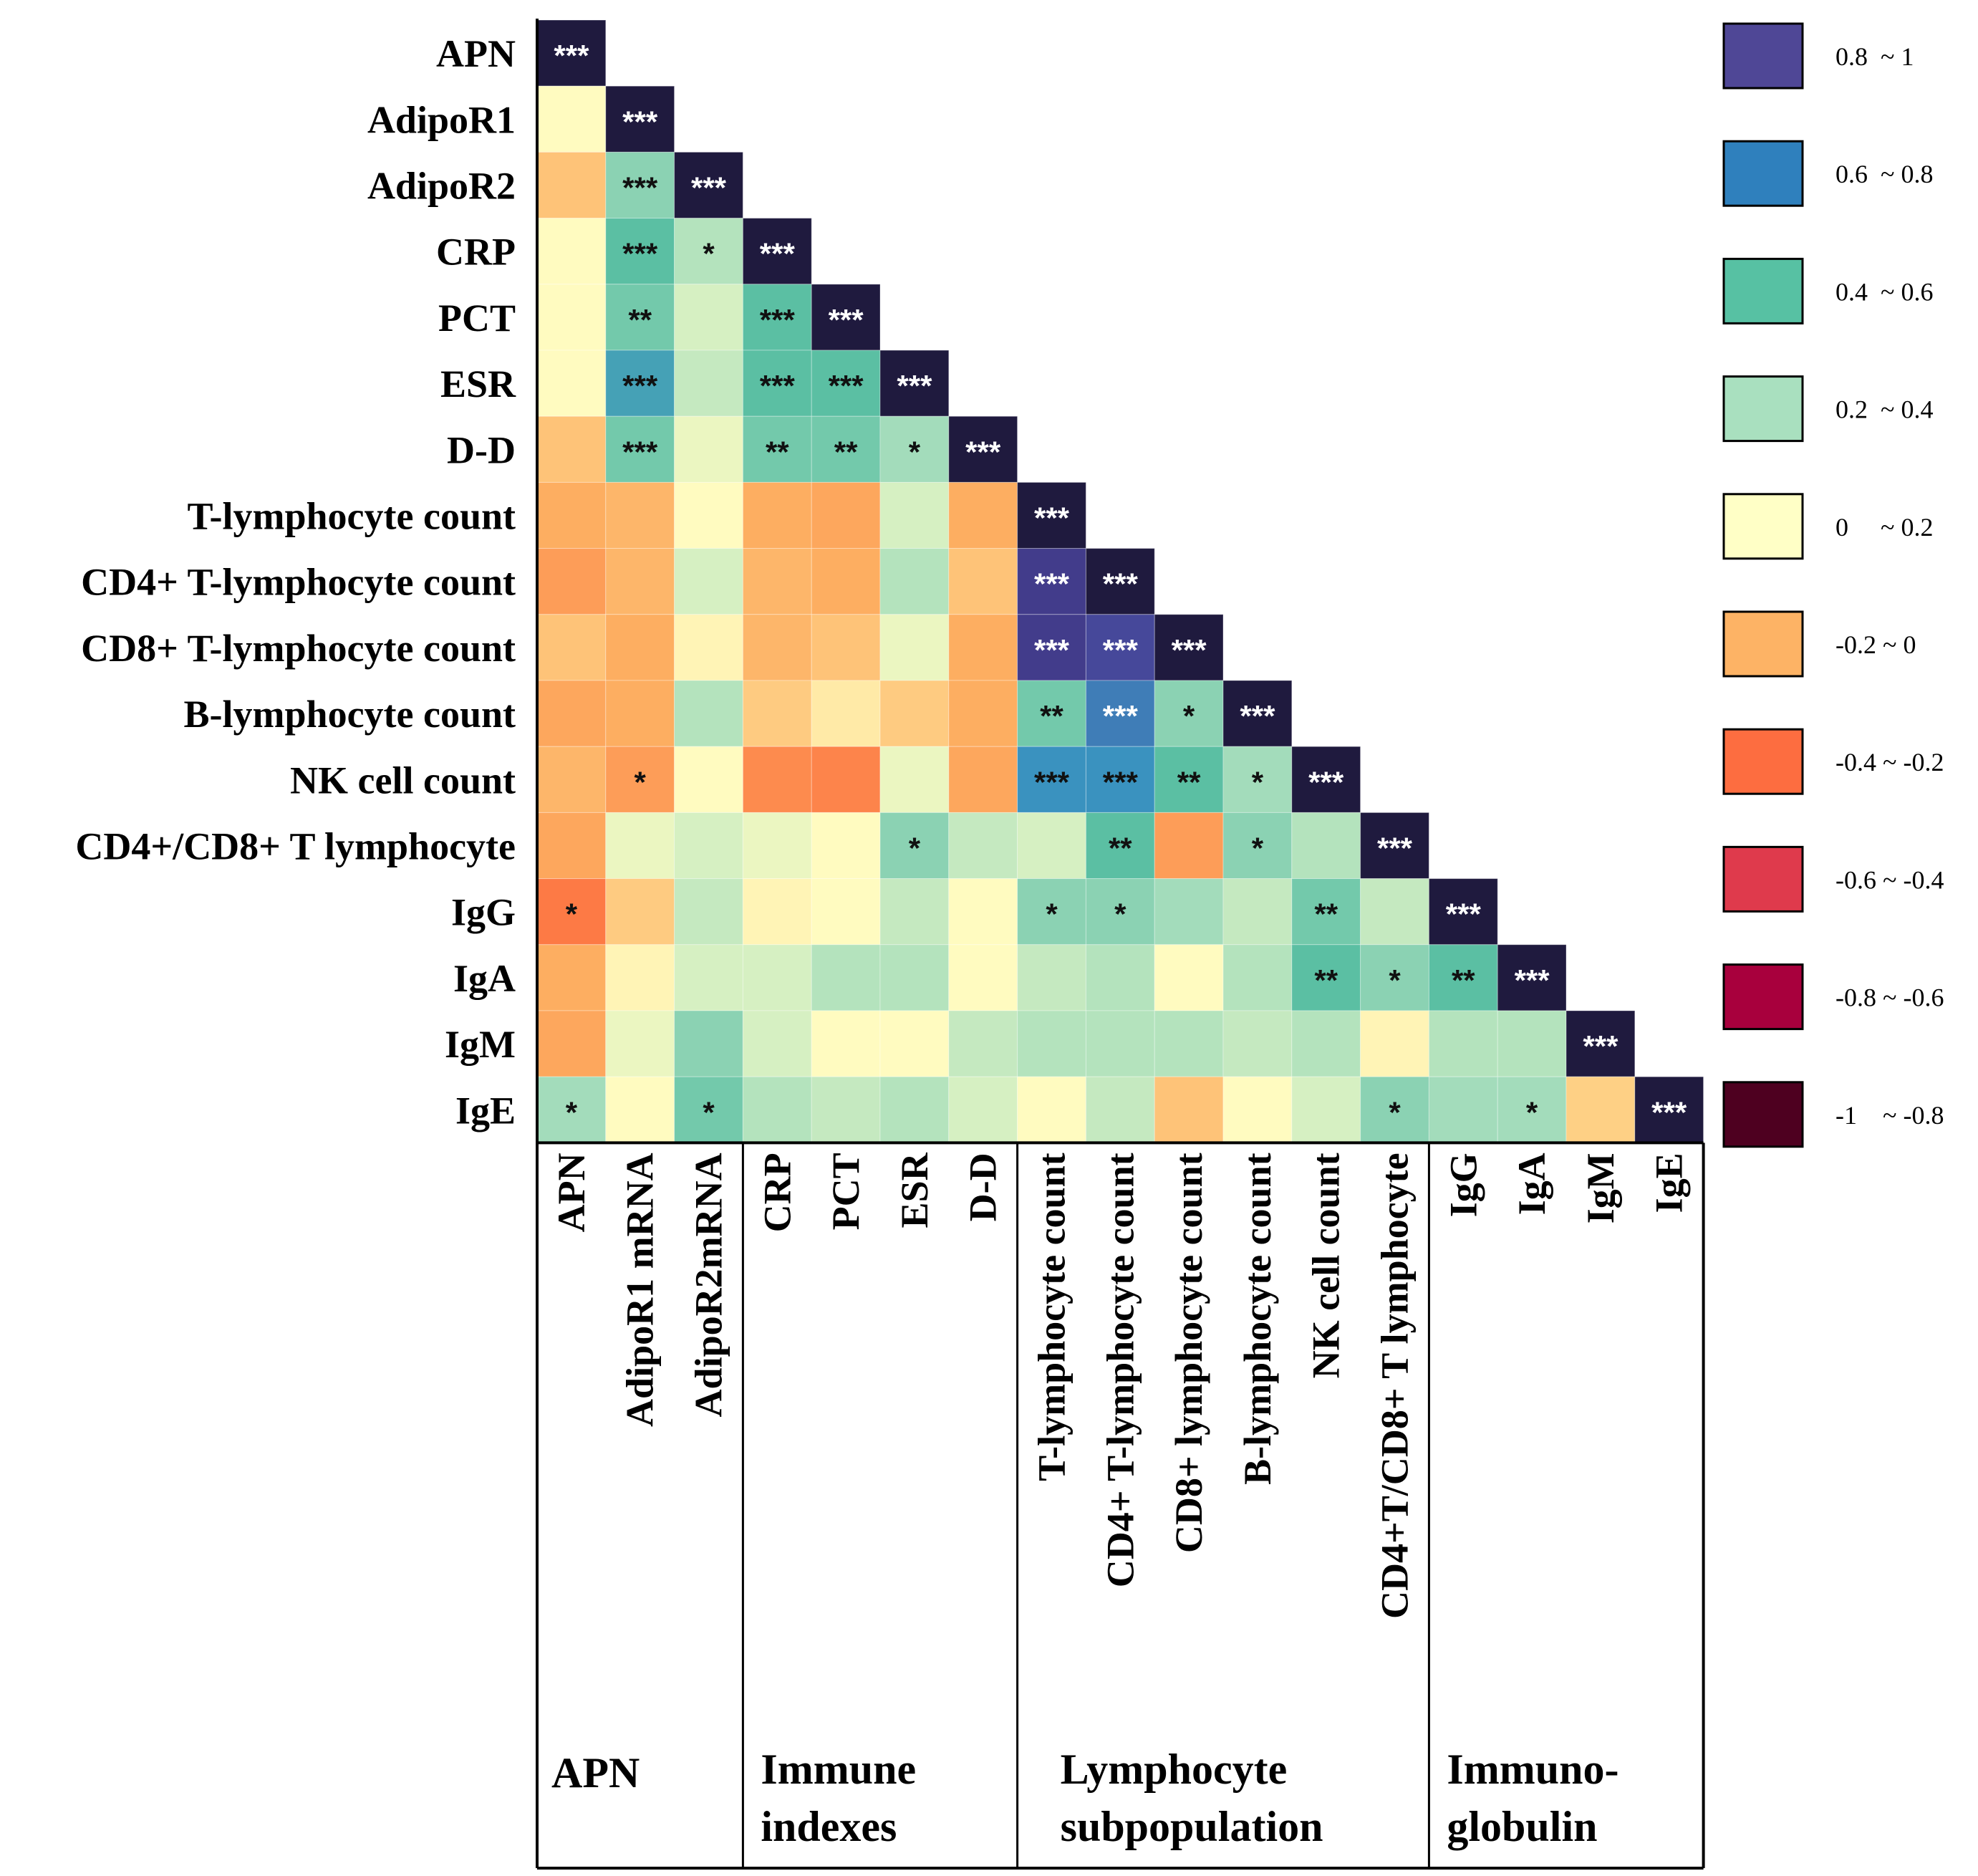 This screenshot has height=1876, width=1978. What do you see at coordinates (1884, 409) in the screenshot?
I see `legend-label: 0.2 ~ 0.4` at bounding box center [1884, 409].